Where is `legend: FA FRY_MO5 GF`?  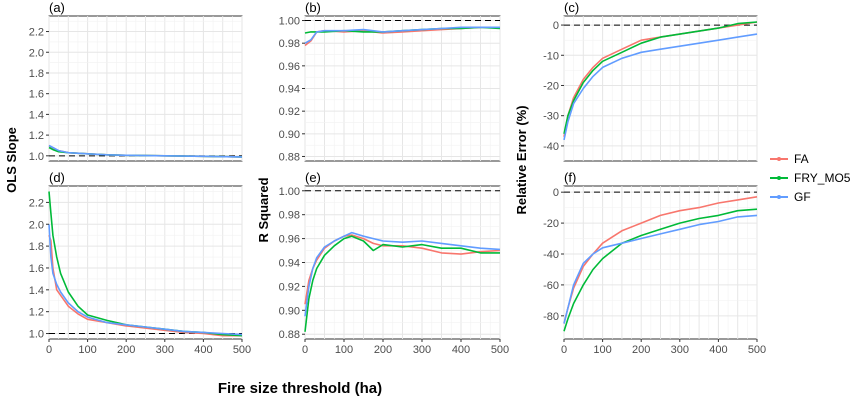
legend: FA FRY_MO5 GF is located at coordinates (810, 178).